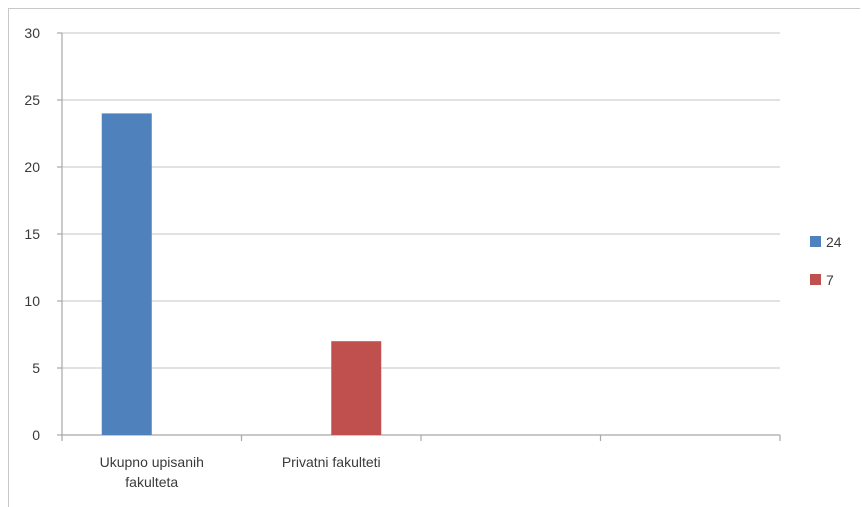  I want to click on y-tick-label-15: 15, so click(32, 234).